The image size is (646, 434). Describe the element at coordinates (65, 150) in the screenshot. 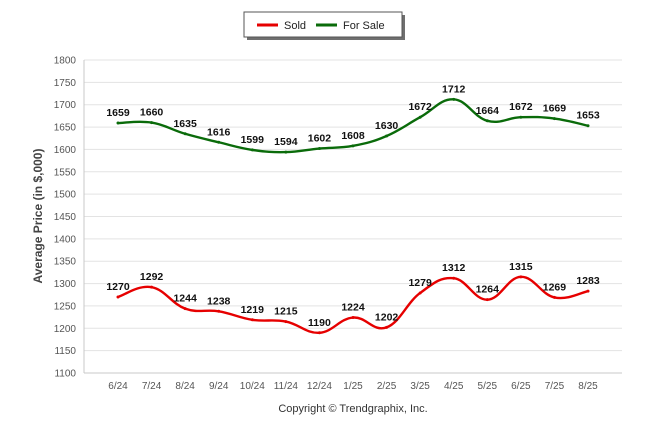

I see `y-tick-label: 1600` at that location.